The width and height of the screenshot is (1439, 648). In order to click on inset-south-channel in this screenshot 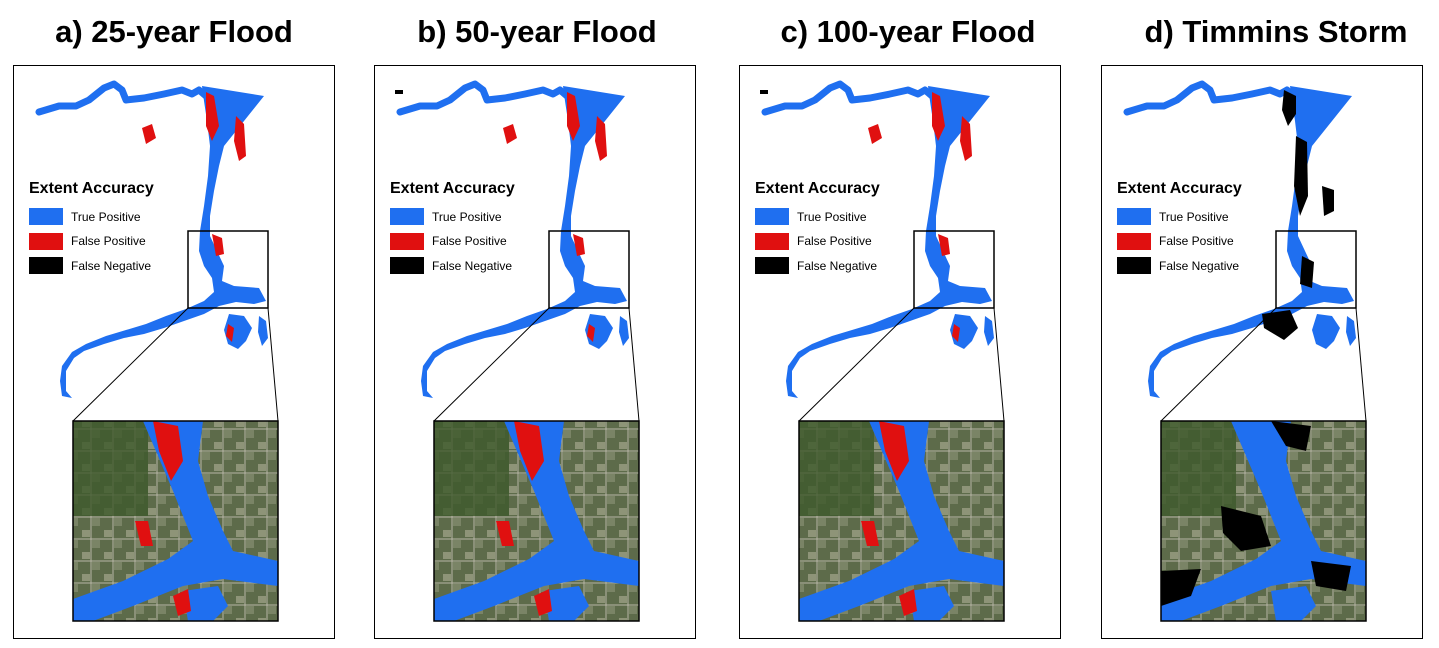, I will do `click(931, 603)`.